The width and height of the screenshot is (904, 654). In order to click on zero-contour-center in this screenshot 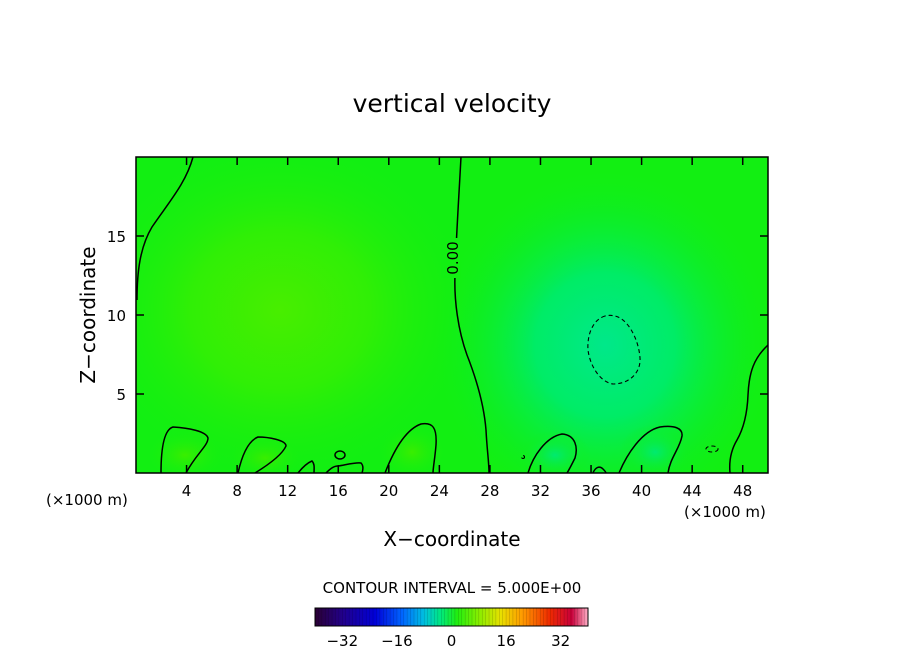, I will do `click(472, 315)`.